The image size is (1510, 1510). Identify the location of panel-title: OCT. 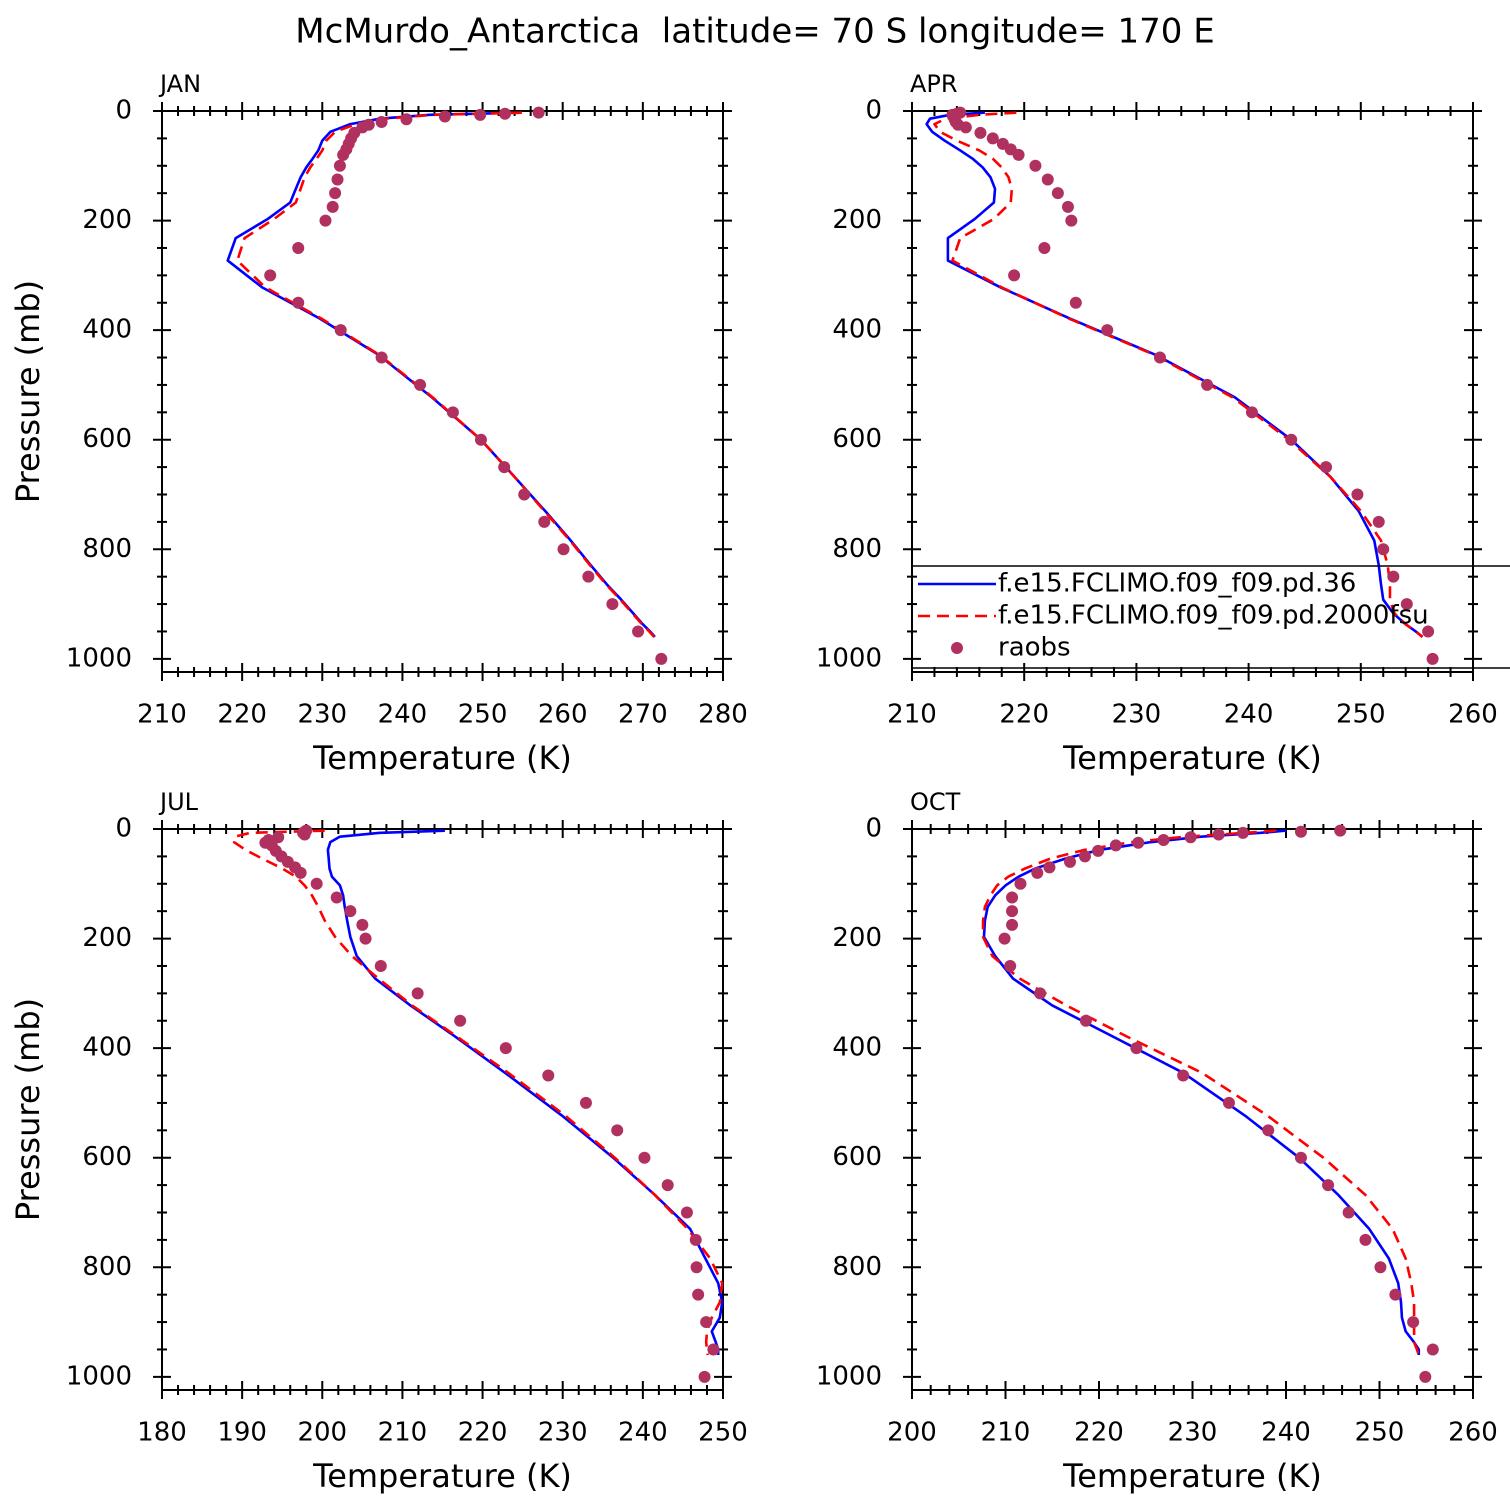
(935, 802).